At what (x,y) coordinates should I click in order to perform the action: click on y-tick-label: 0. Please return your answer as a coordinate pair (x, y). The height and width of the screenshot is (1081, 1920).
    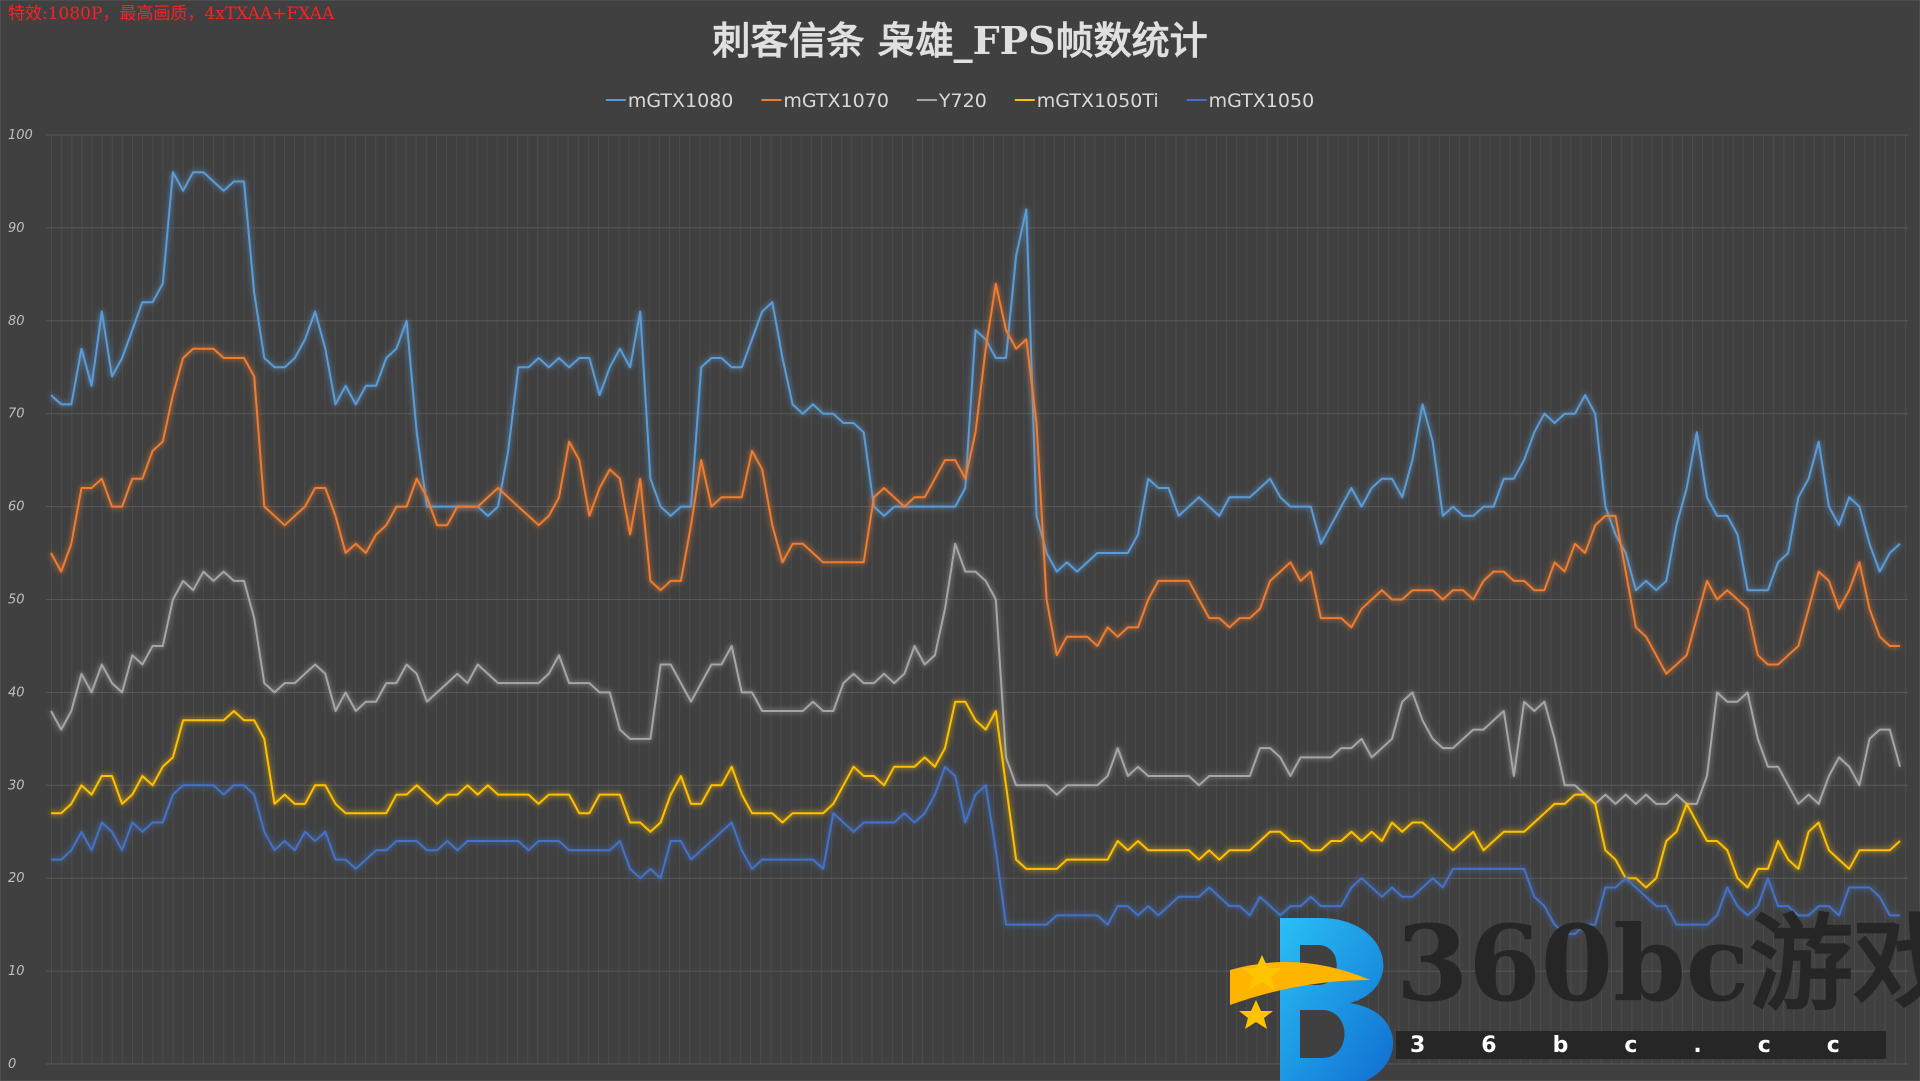
    Looking at the image, I should click on (12, 1064).